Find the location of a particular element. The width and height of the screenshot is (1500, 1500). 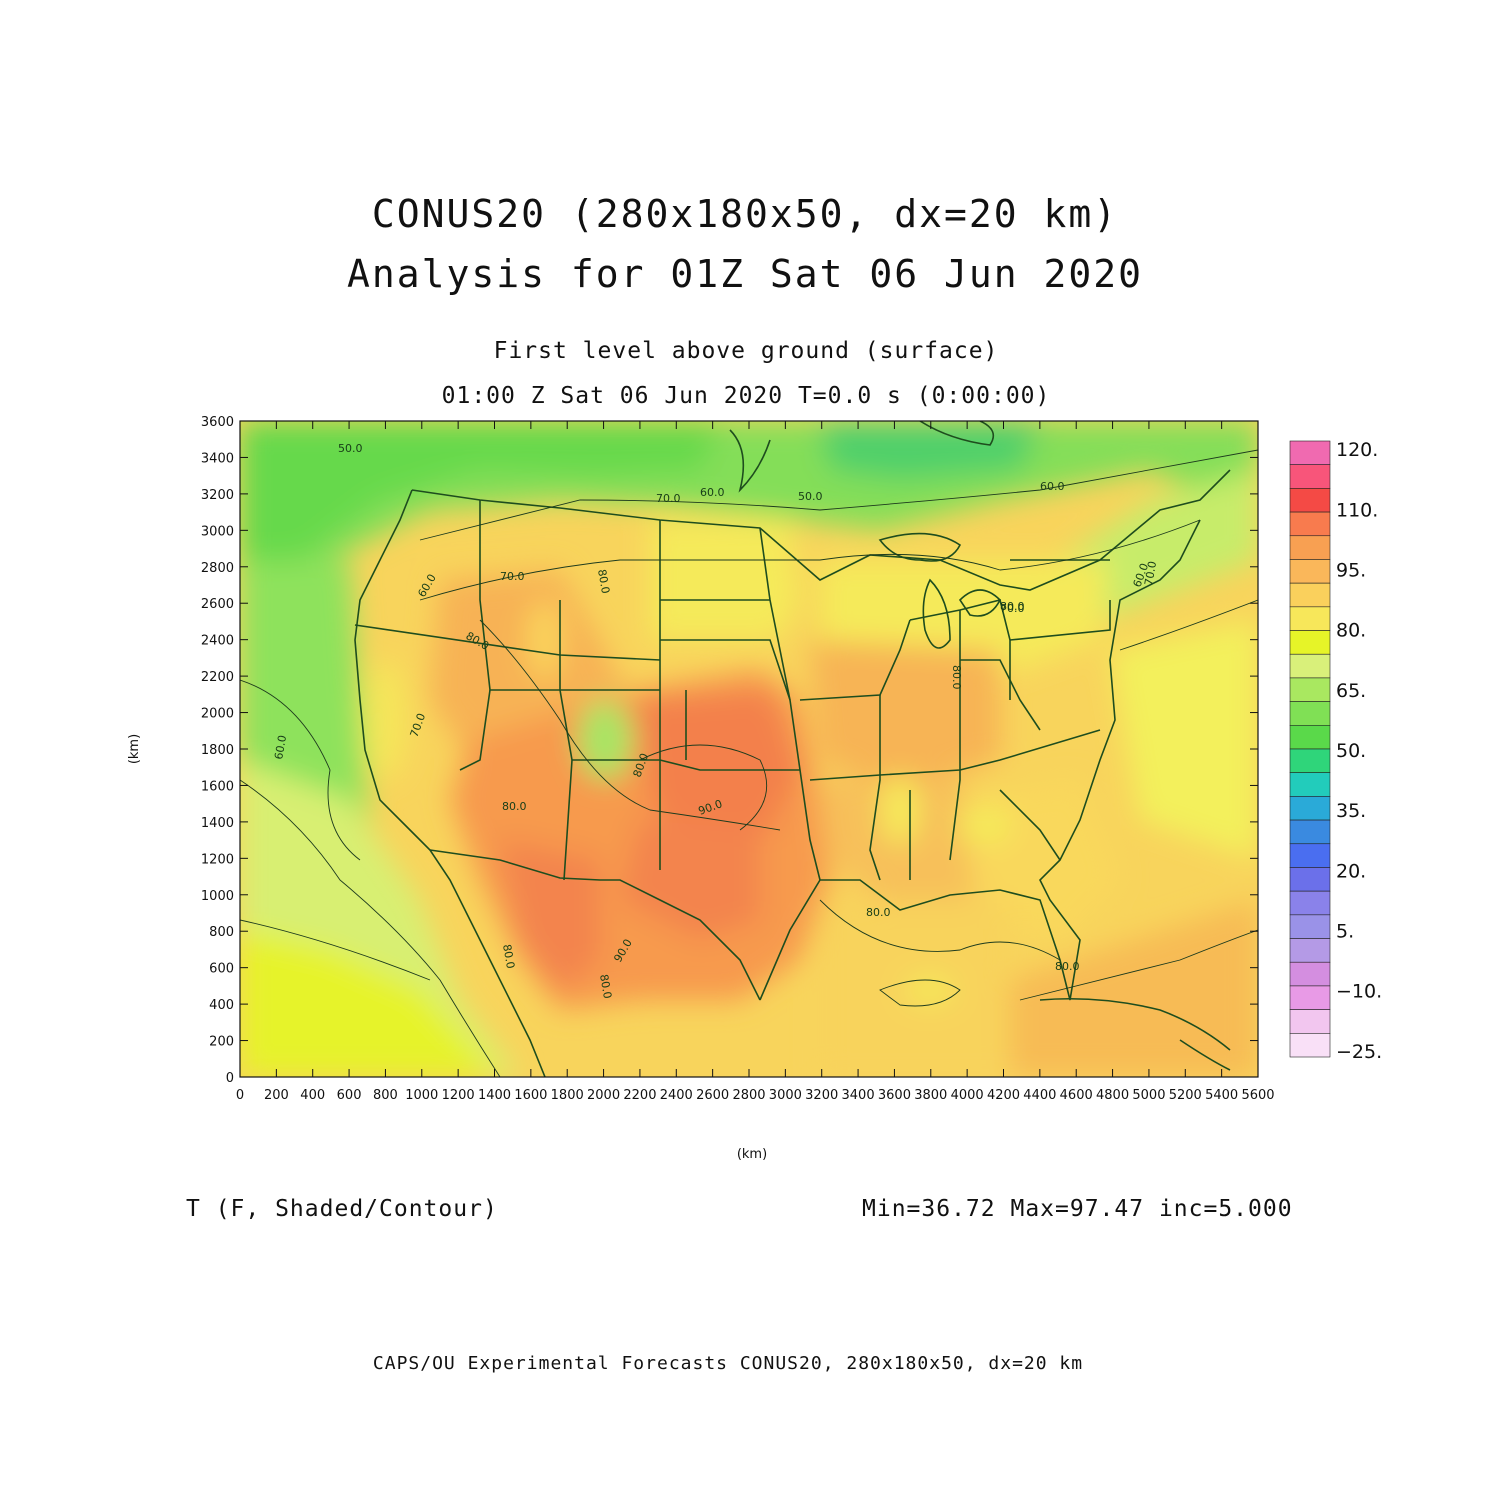

x-tick-label: 2800 is located at coordinates (748, 1095).